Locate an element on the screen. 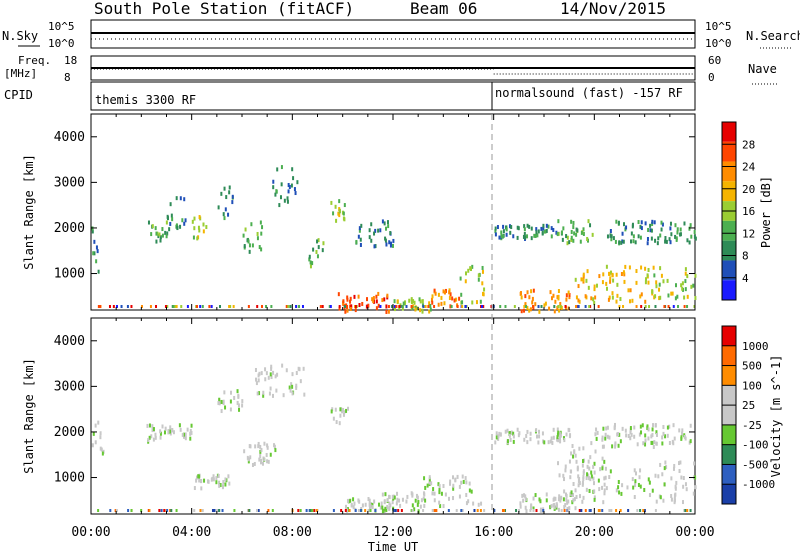  velocity-ylabel: Slant Range [km] is located at coordinates (29, 416).